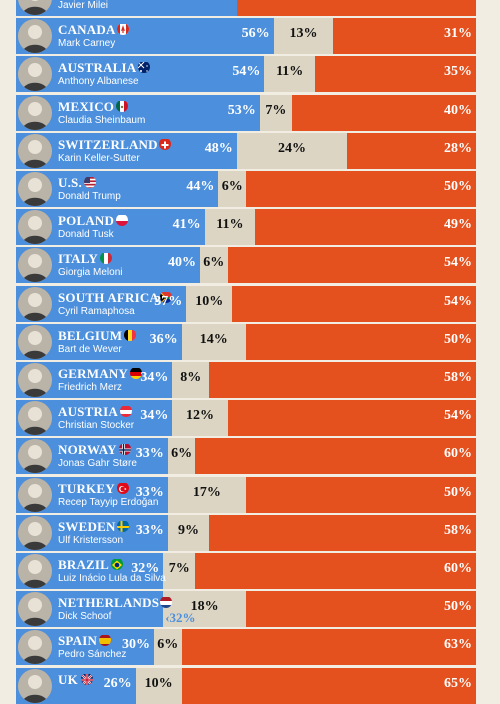 The image size is (500, 704). I want to click on chart-row: AUSTRALIA Anthony Albanese 54% 11% 35%, so click(250, 74).